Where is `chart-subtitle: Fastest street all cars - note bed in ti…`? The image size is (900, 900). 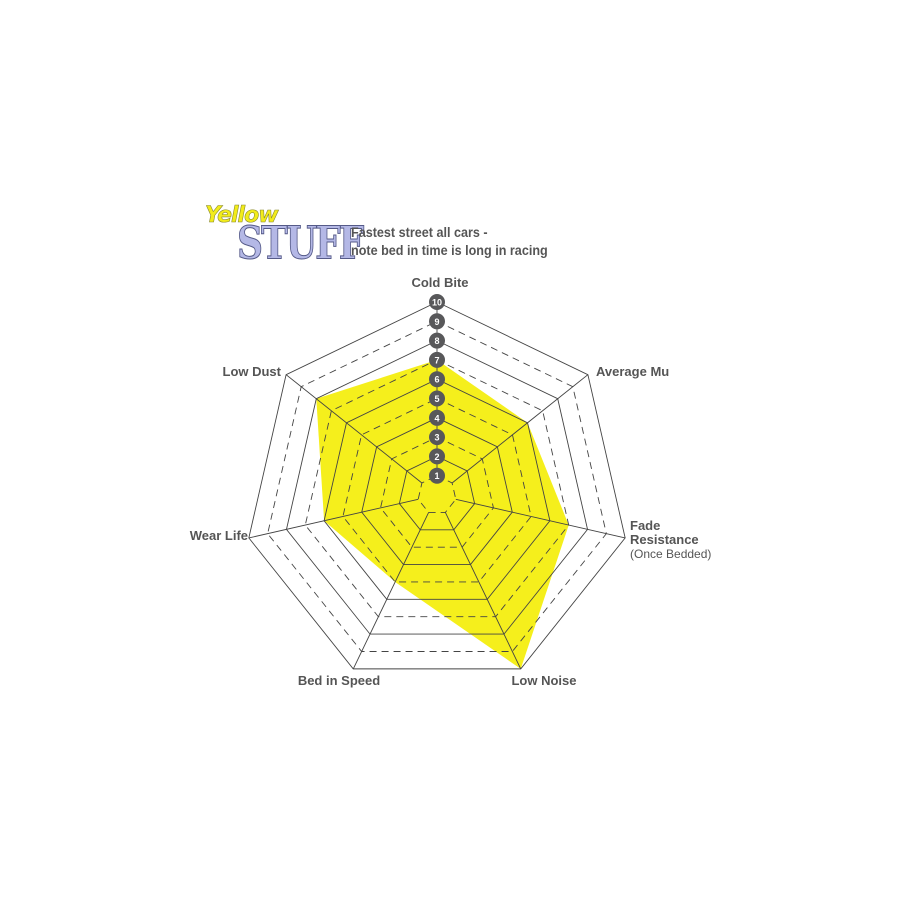
chart-subtitle: Fastest street all cars - note bed in ti… is located at coordinates (449, 241).